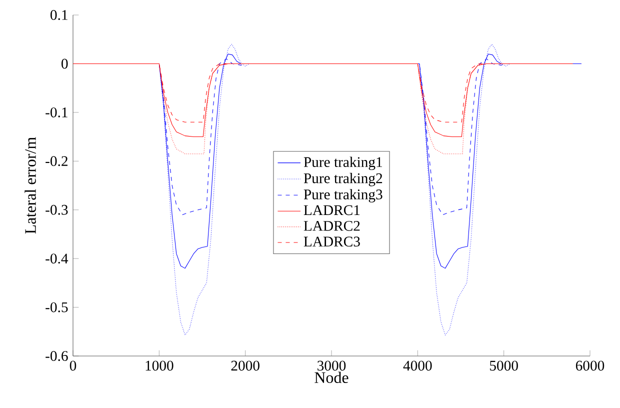 The height and width of the screenshot is (408, 620). Describe the element at coordinates (331, 378) in the screenshot. I see `x-axis-title: Node` at that location.